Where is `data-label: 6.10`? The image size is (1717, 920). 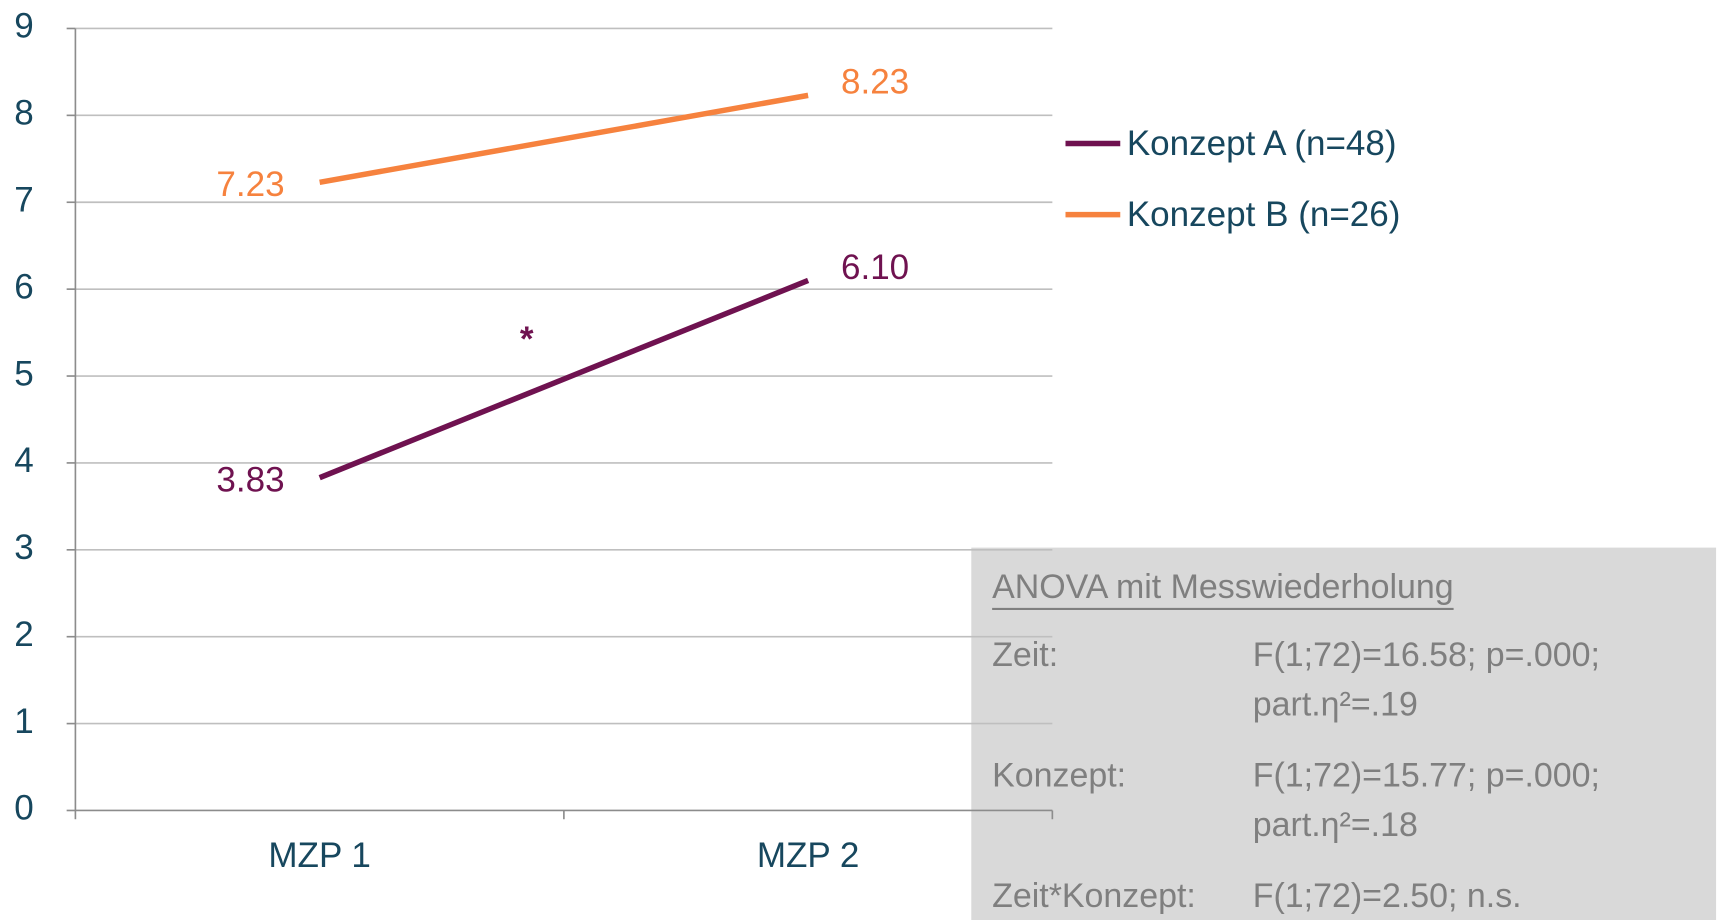
data-label: 6.10 is located at coordinates (875, 267).